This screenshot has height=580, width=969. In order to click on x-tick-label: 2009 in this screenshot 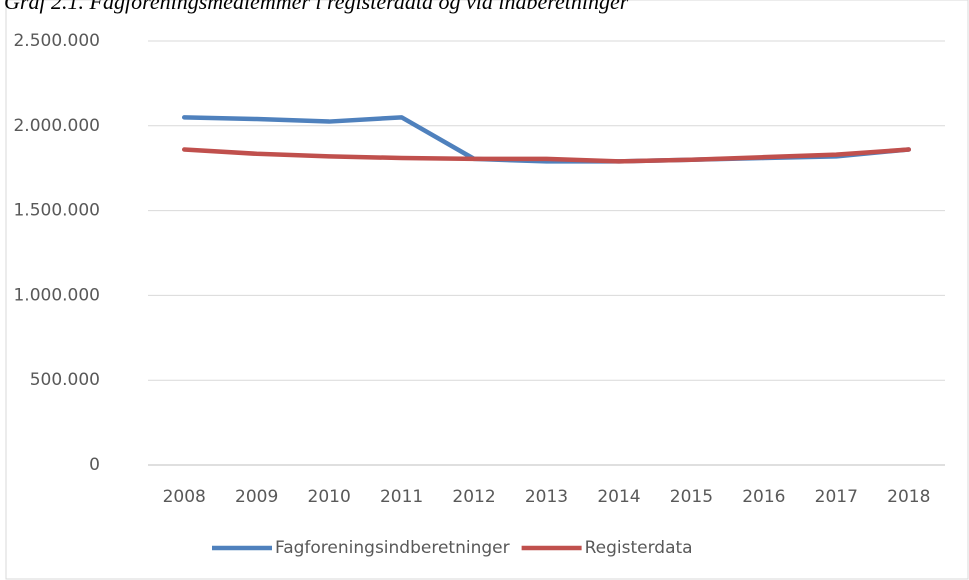, I will do `click(256, 497)`.